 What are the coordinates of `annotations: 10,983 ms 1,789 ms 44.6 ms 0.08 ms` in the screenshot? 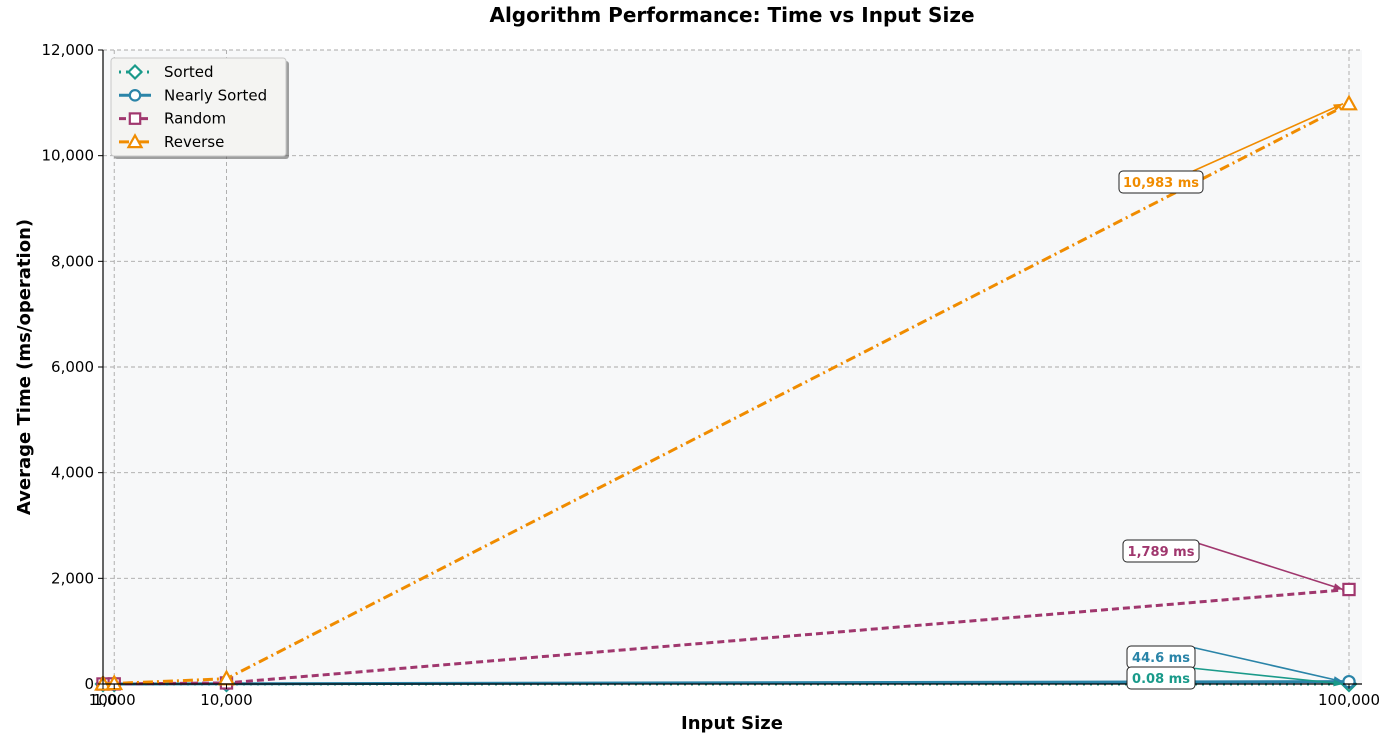 It's located at (1231, 396).